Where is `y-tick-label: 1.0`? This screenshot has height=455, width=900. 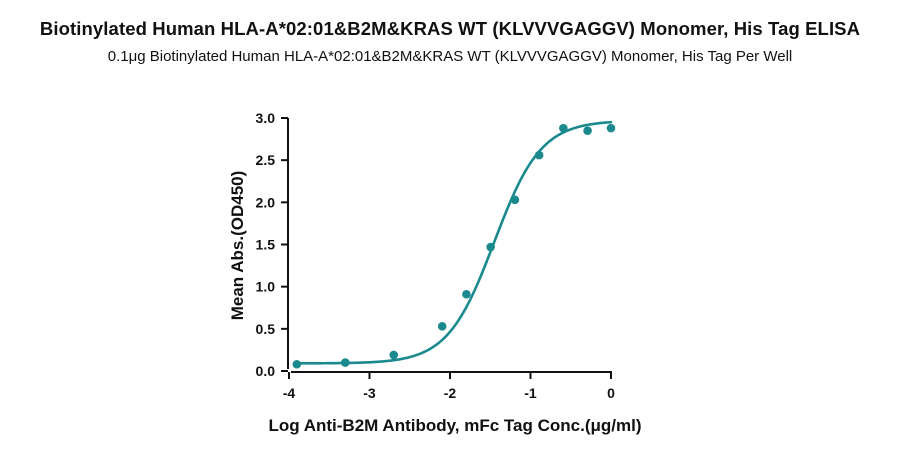 y-tick-label: 1.0 is located at coordinates (266, 287).